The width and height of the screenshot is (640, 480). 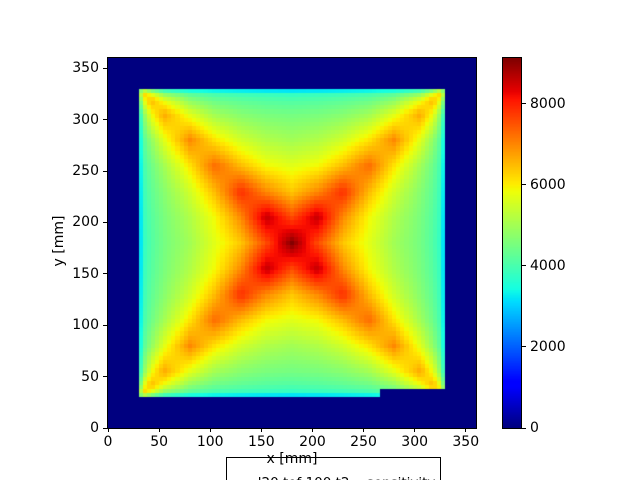 What do you see at coordinates (363, 442) in the screenshot?
I see `x-tick-label: 250` at bounding box center [363, 442].